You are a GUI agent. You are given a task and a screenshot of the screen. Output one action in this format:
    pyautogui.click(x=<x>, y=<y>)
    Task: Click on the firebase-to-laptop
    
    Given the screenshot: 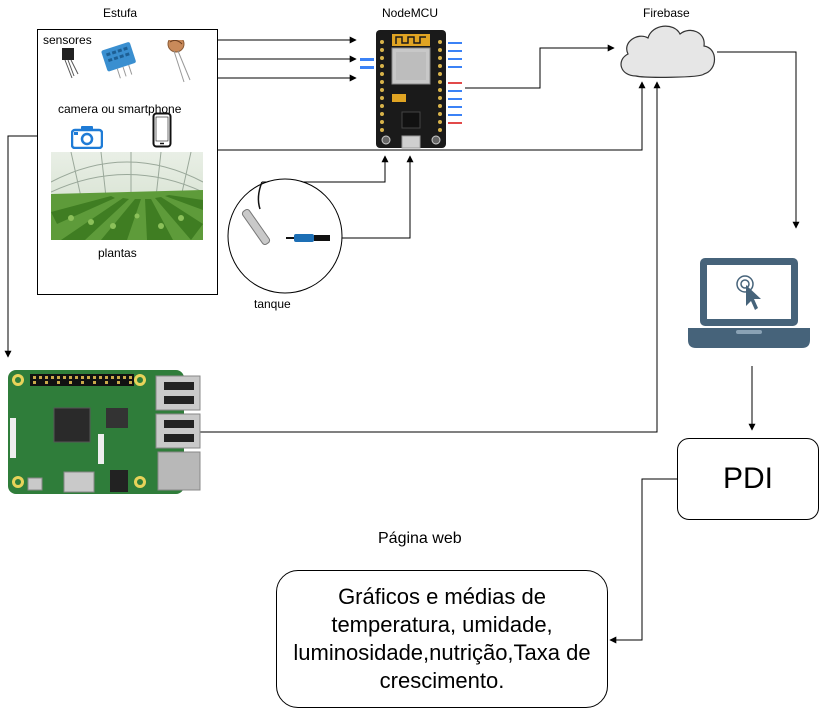 What is the action you would take?
    pyautogui.click(x=758, y=140)
    